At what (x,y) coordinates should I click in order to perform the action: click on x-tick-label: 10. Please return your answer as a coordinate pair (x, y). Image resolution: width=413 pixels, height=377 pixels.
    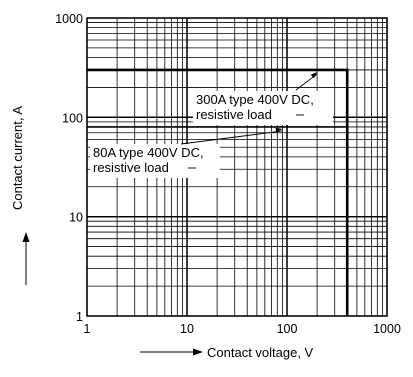
    Looking at the image, I should click on (187, 329).